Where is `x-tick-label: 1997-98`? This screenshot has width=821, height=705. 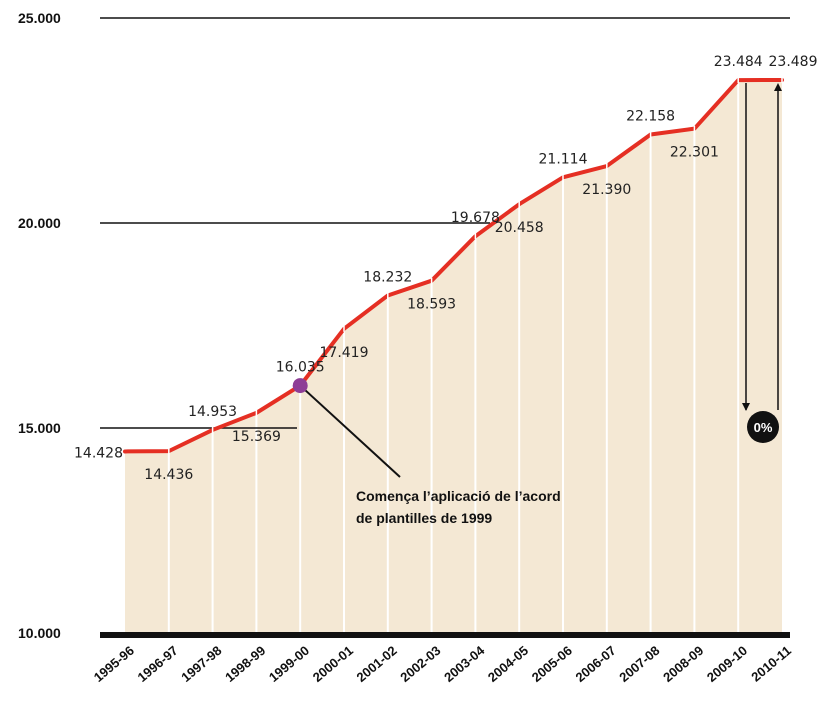
x-tick-label: 1997-98 is located at coordinates (201, 664).